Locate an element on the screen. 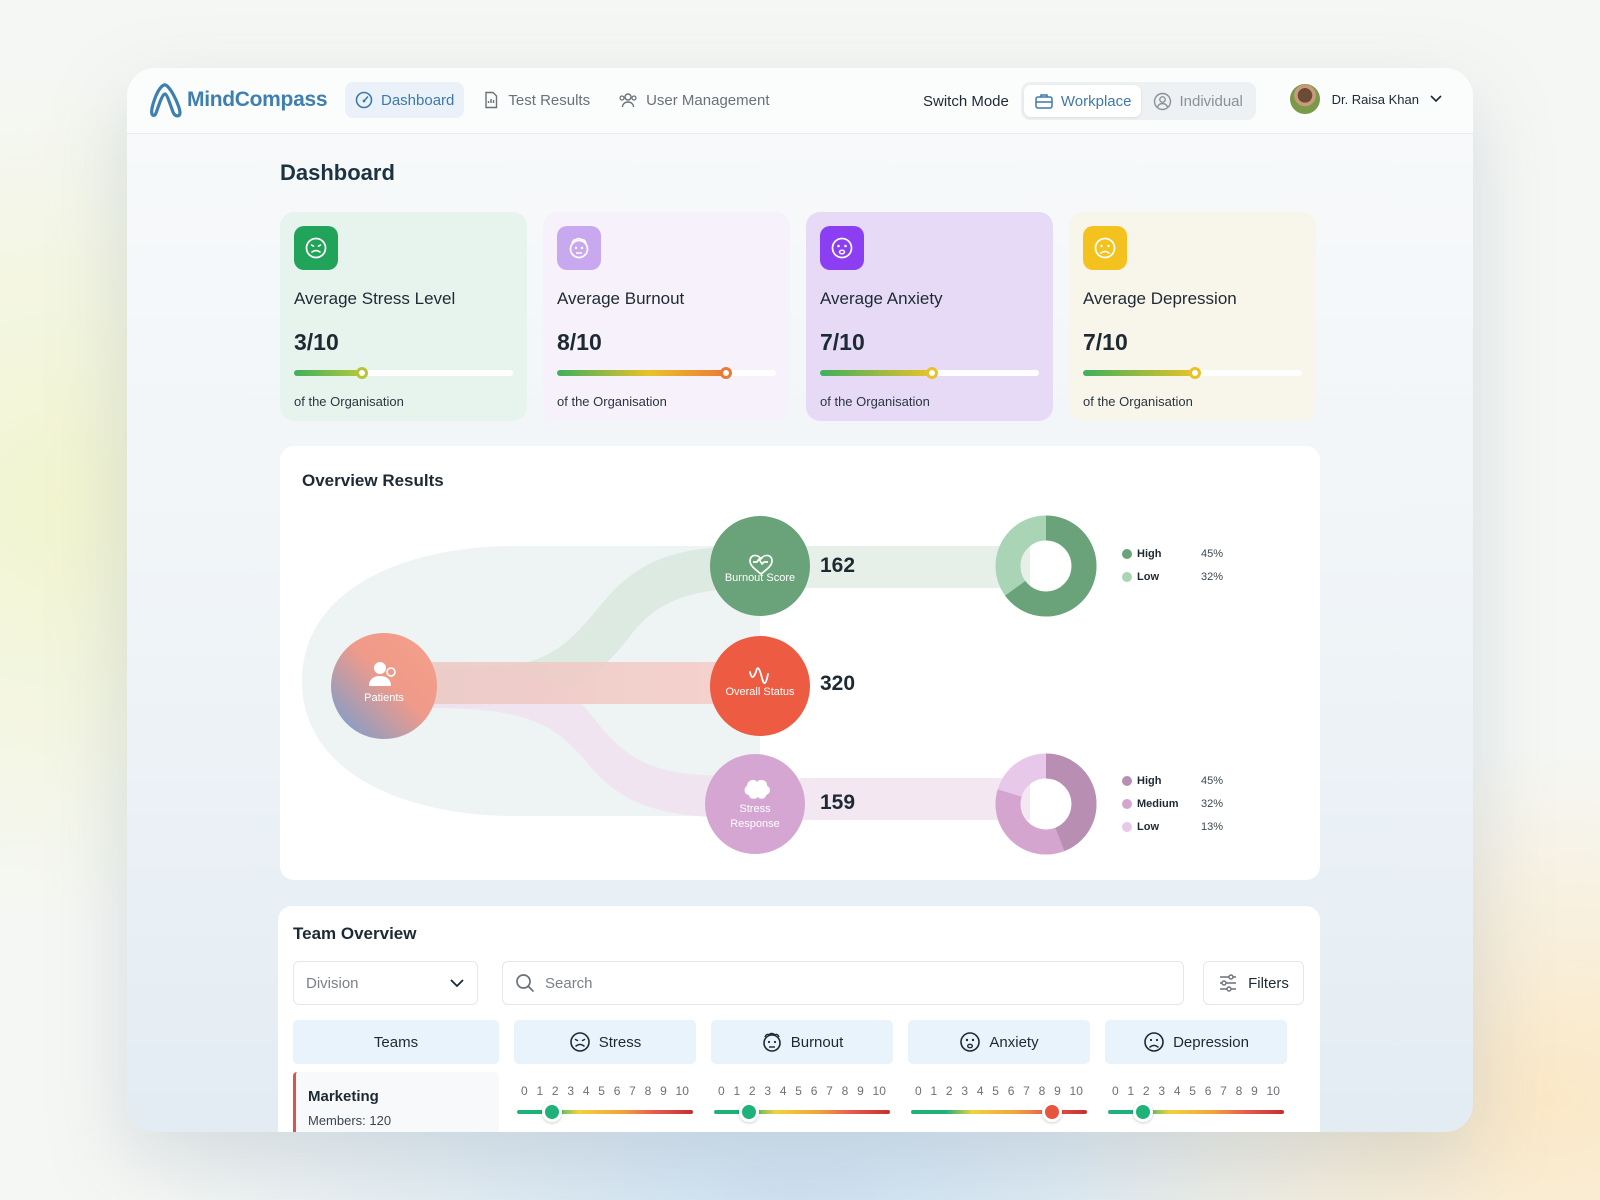  card-burnout-value: 8/10 is located at coordinates (579, 342).